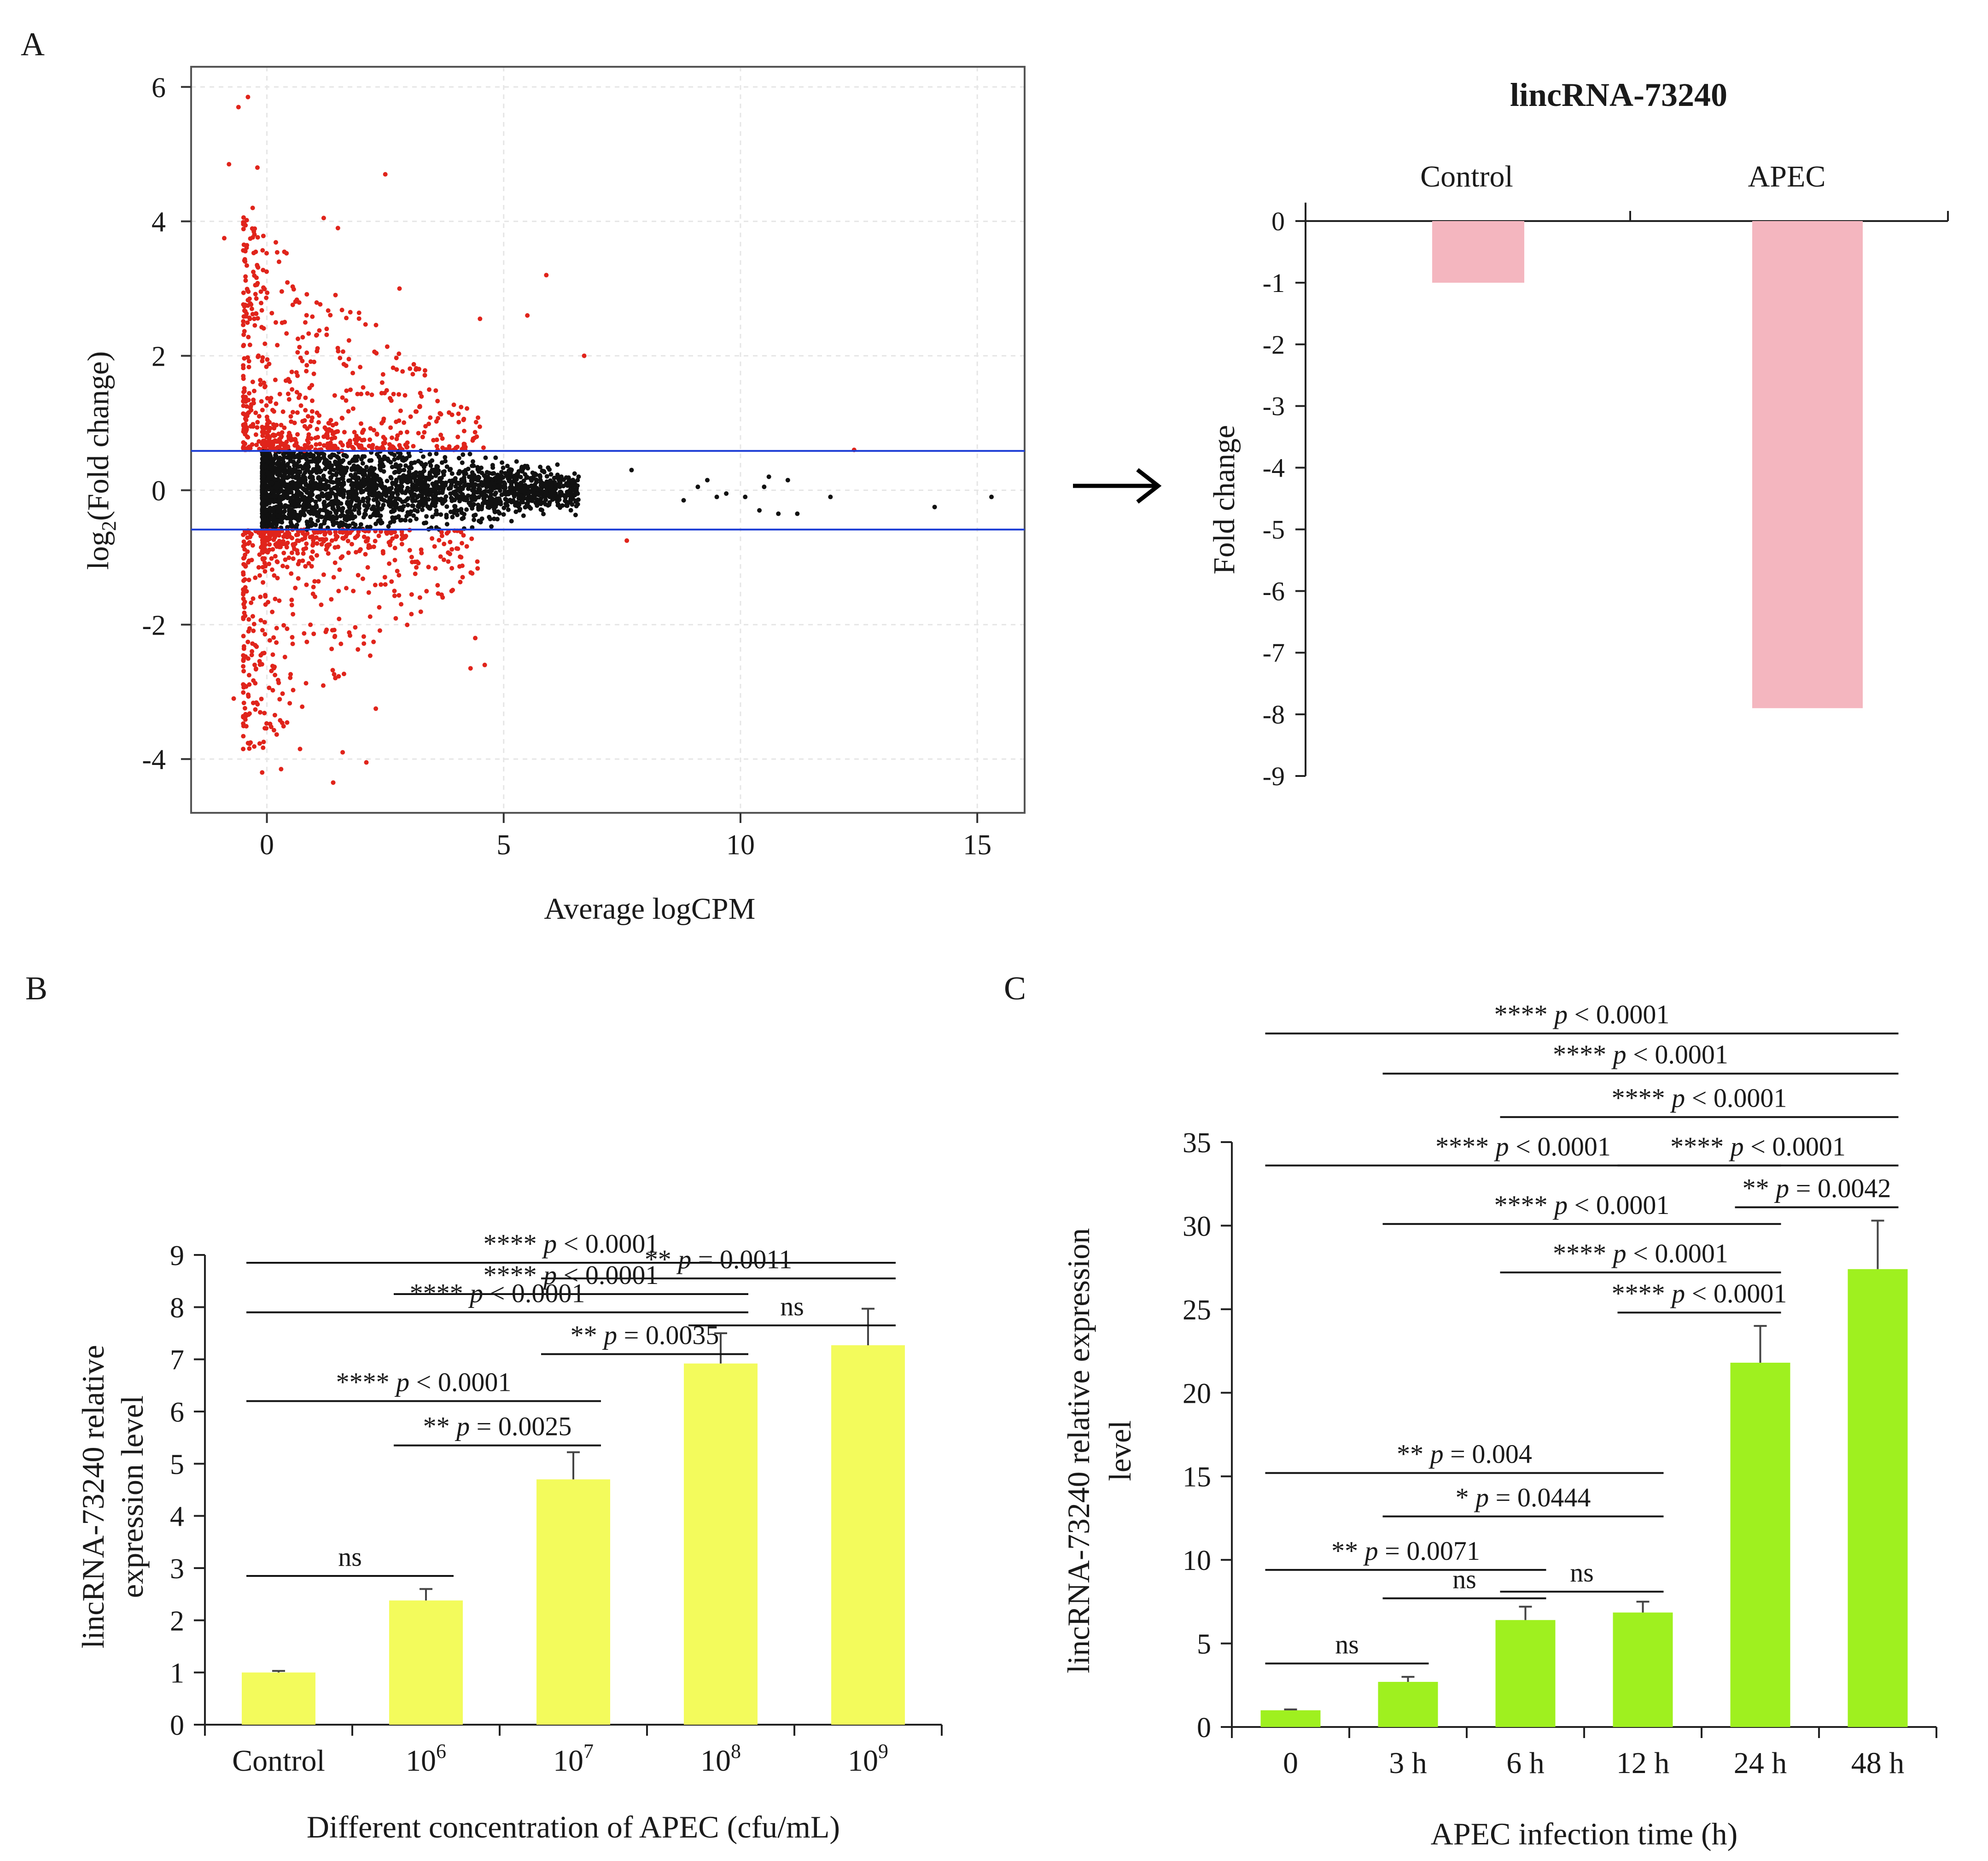 The width and height of the screenshot is (1988, 1861). What do you see at coordinates (1466, 176) in the screenshot?
I see `category-label: Control` at bounding box center [1466, 176].